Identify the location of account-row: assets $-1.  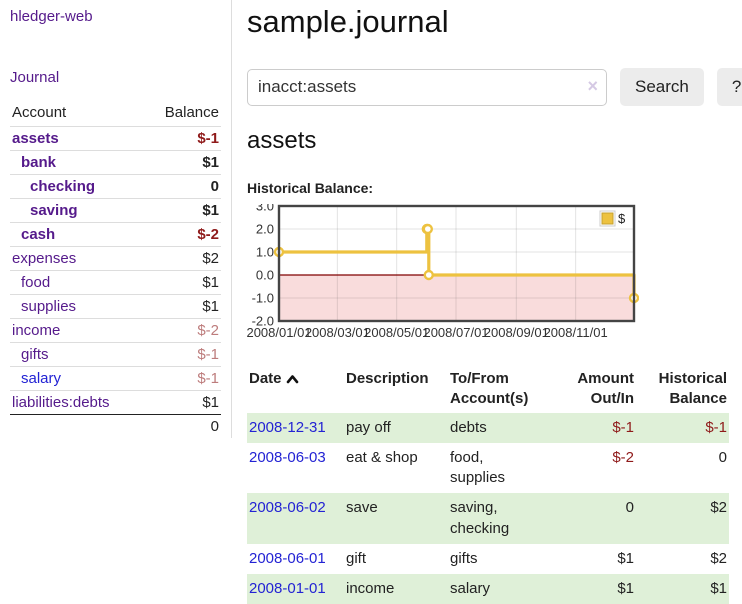
(115, 139).